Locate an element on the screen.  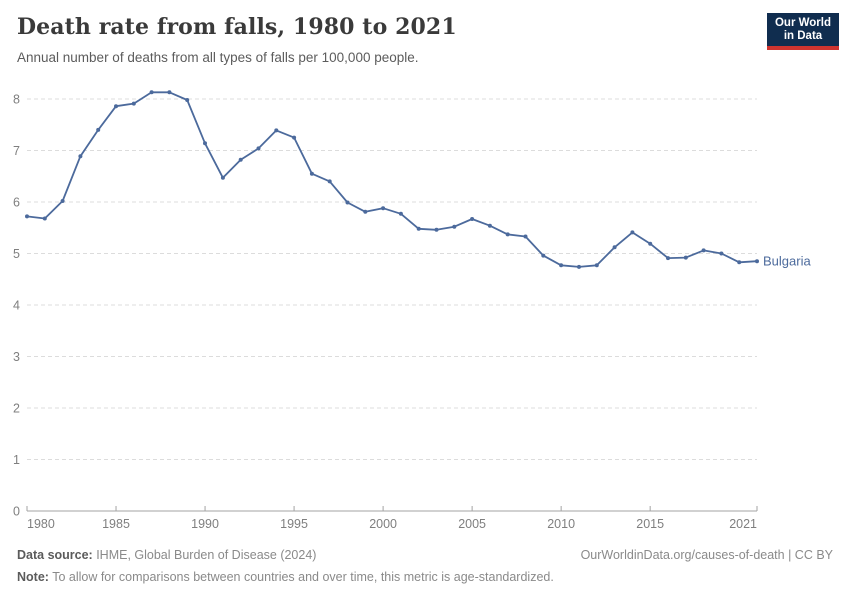
owid-logo-red-bar is located at coordinates (803, 48).